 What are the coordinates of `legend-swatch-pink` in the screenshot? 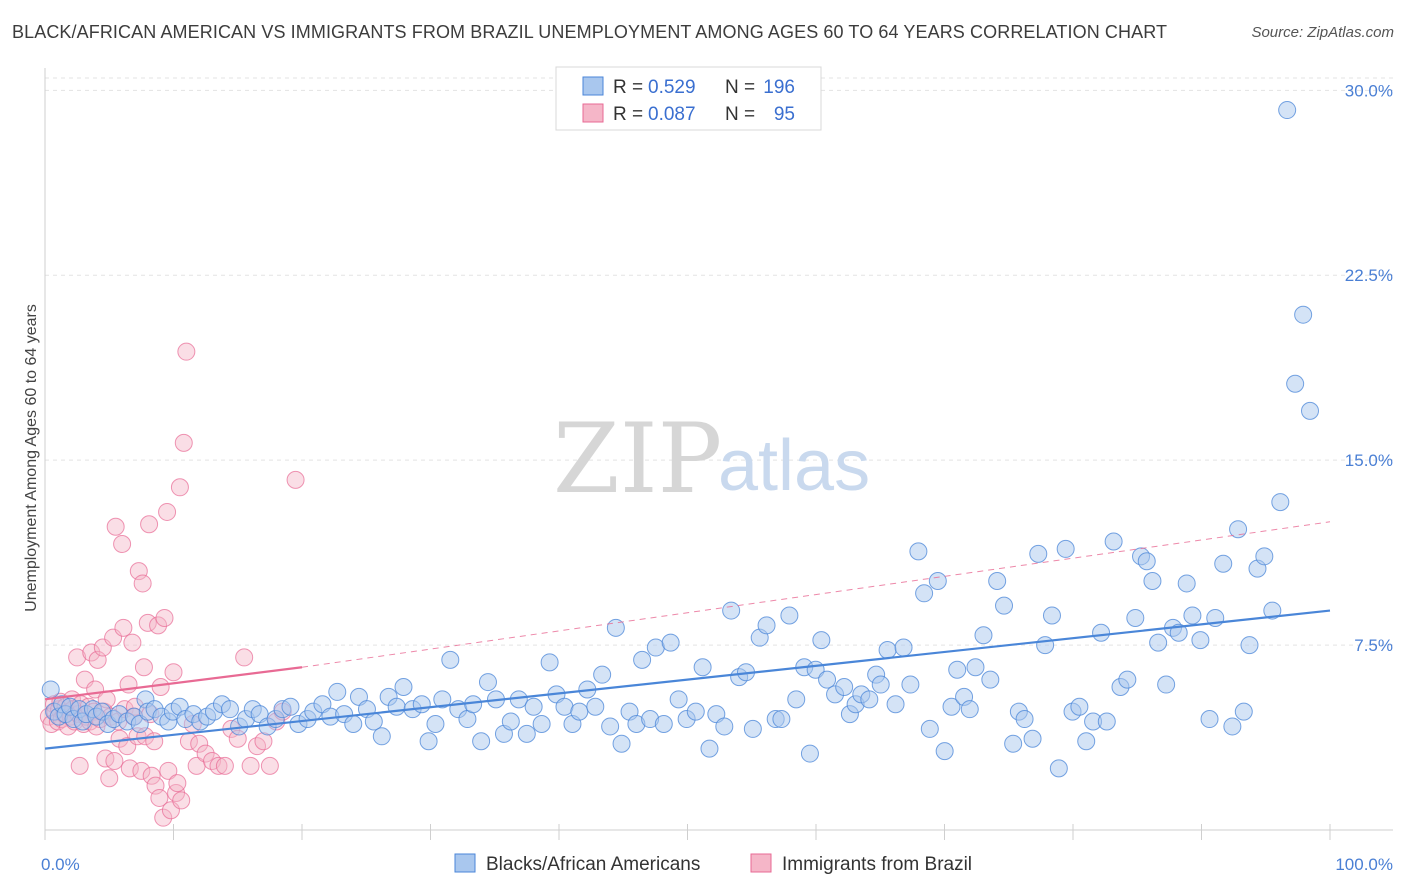 It's located at (593, 113).